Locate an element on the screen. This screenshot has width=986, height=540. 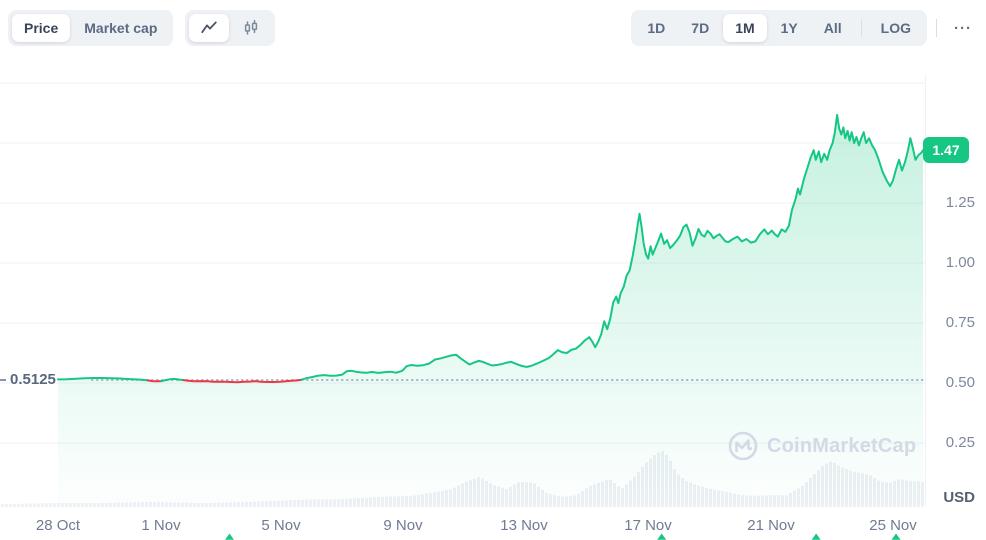
market-cap-tab: Market cap is located at coordinates (120, 28).